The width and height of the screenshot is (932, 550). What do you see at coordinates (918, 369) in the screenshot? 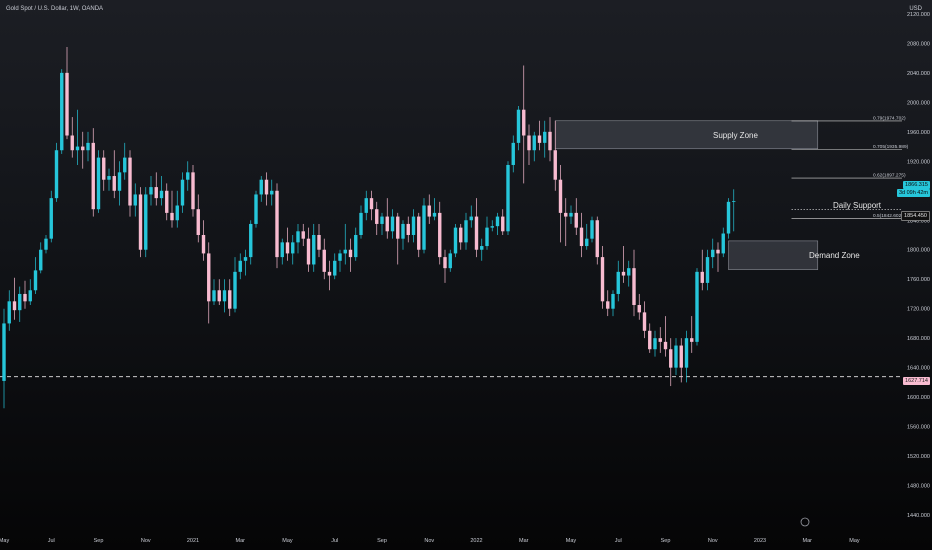
I see `price-tick-label: 1640.000` at bounding box center [918, 369].